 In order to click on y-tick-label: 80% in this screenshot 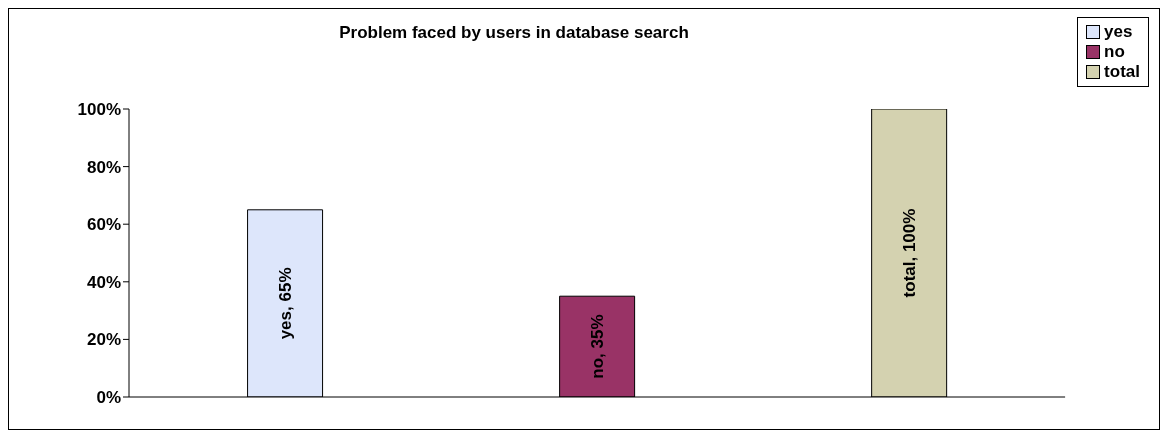, I will do `click(103, 167)`.